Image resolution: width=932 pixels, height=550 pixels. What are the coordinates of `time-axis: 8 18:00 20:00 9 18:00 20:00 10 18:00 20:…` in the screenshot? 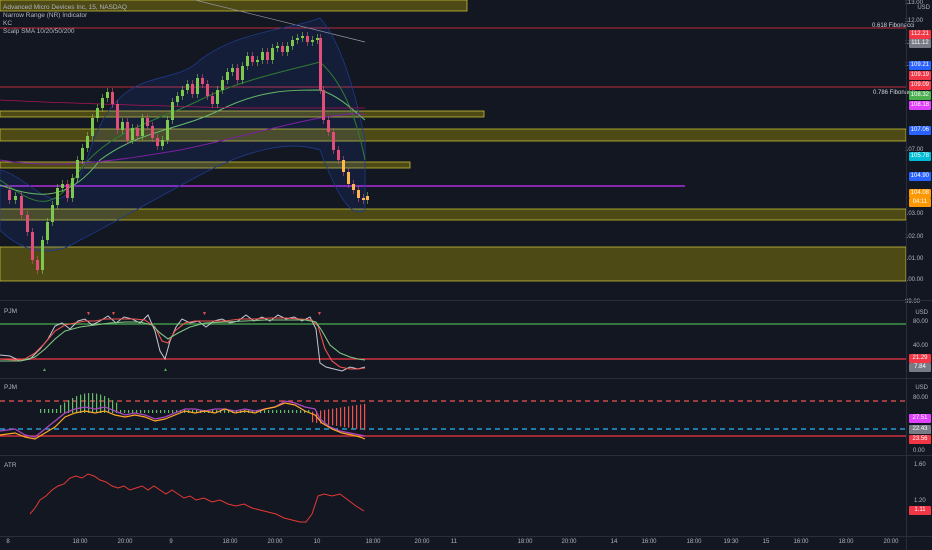 It's located at (453, 543).